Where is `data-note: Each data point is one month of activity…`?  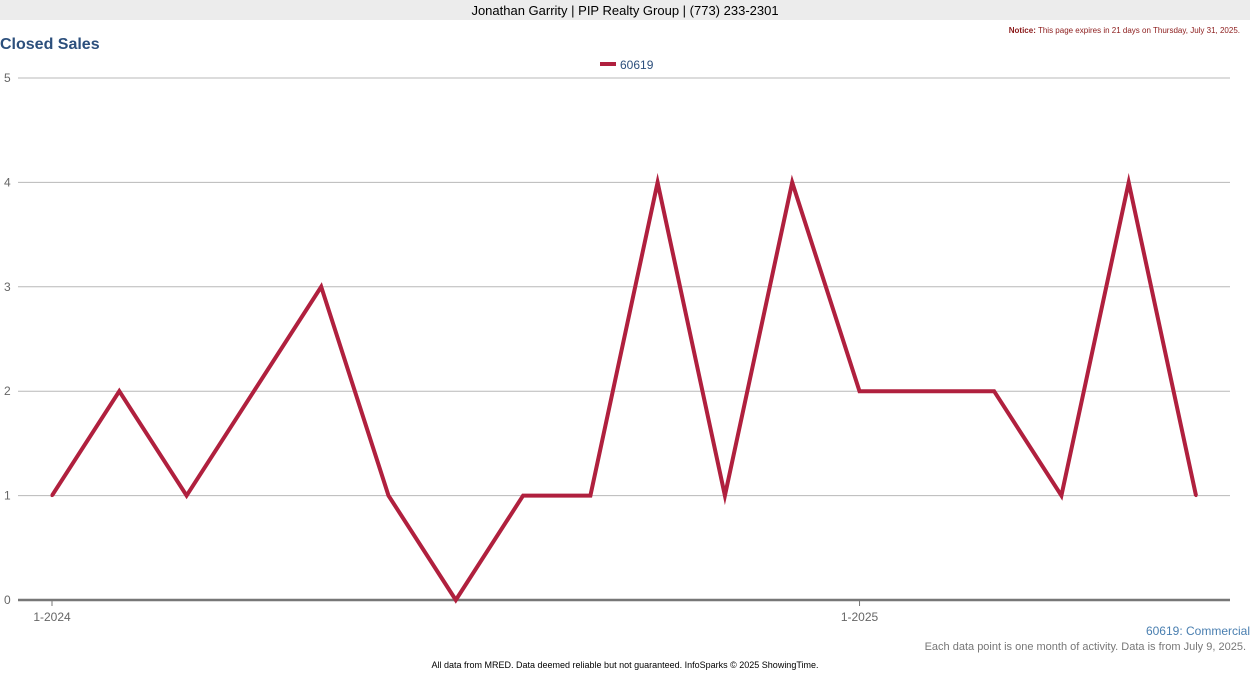
data-note: Each data point is one month of activity… is located at coordinates (1085, 647).